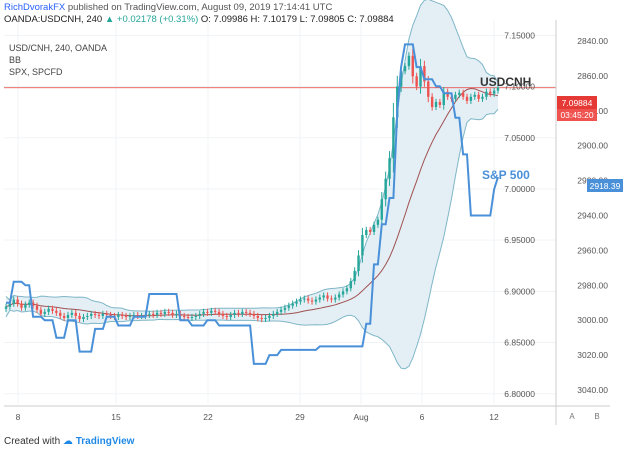 The width and height of the screenshot is (624, 455). Describe the element at coordinates (577, 103) in the screenshot. I see `svg-text: 7.09884` at that location.